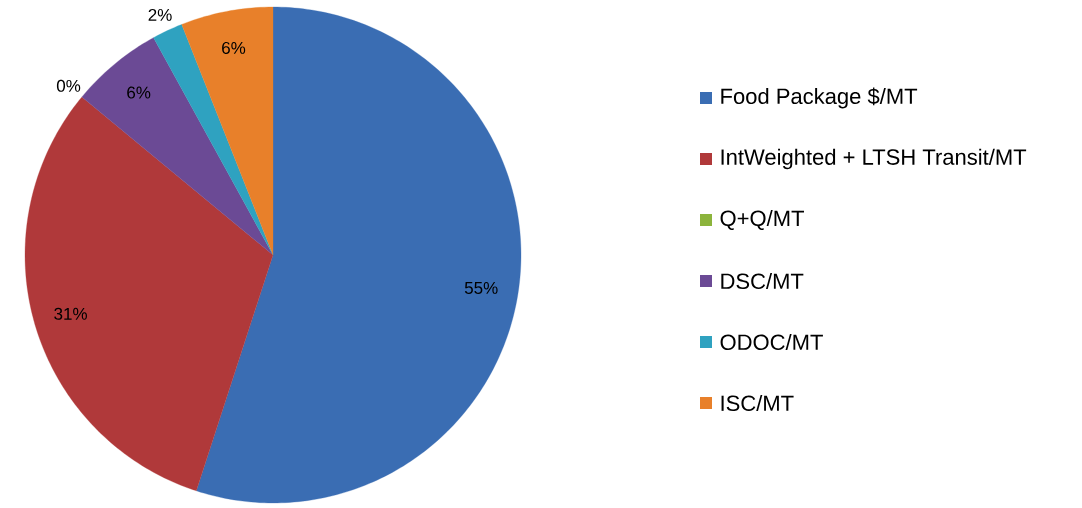 This screenshot has width=1082, height=508. I want to click on legend-label: DSC/MT, so click(762, 281).